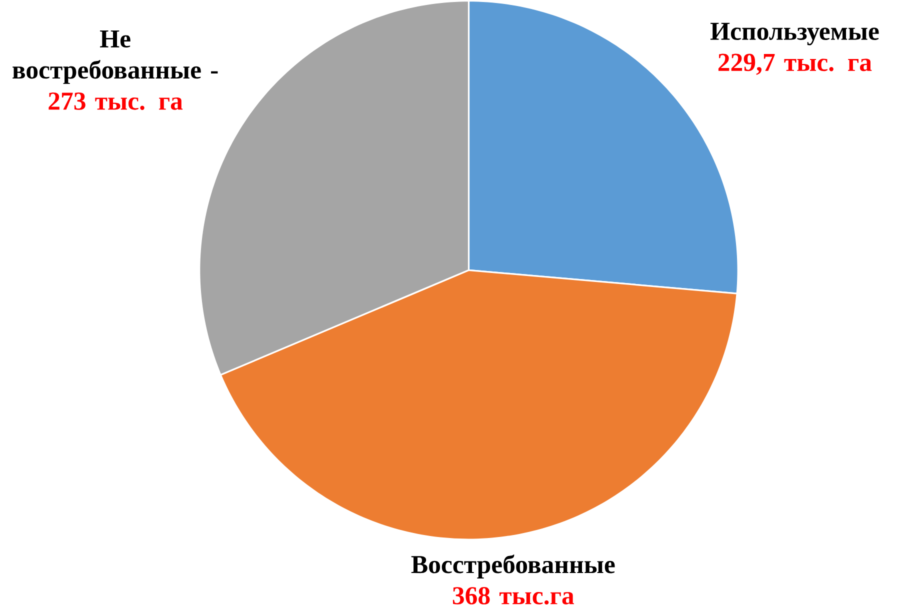  Describe the element at coordinates (513, 566) in the screenshot. I see `slice-label: Восстребованные` at that location.